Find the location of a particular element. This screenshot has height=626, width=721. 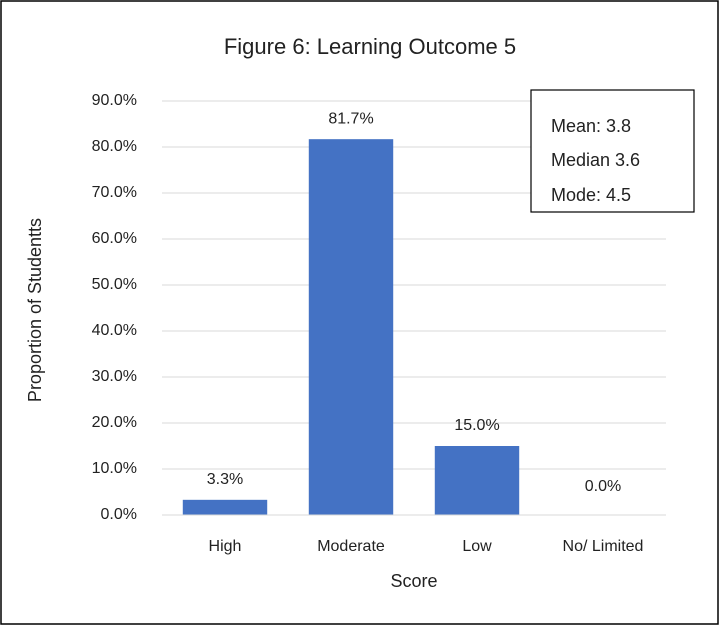

value-label: 15.0% is located at coordinates (476, 425).